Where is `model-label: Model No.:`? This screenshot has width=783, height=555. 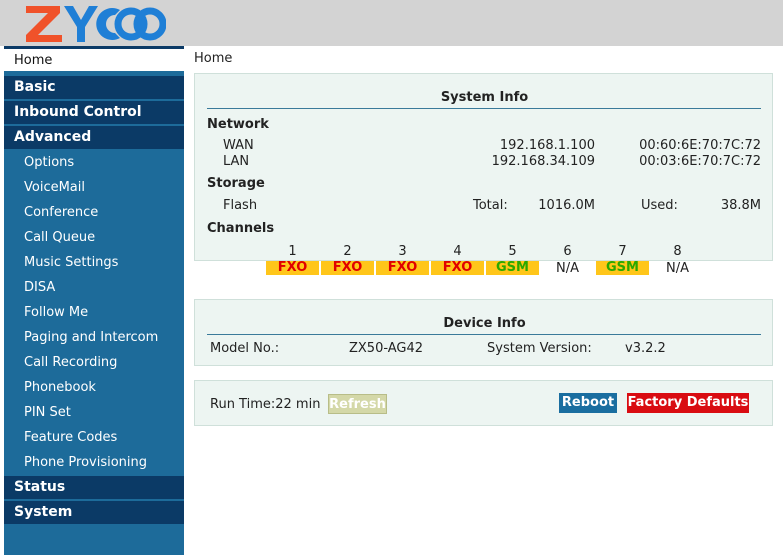 model-label: Model No.: is located at coordinates (245, 348).